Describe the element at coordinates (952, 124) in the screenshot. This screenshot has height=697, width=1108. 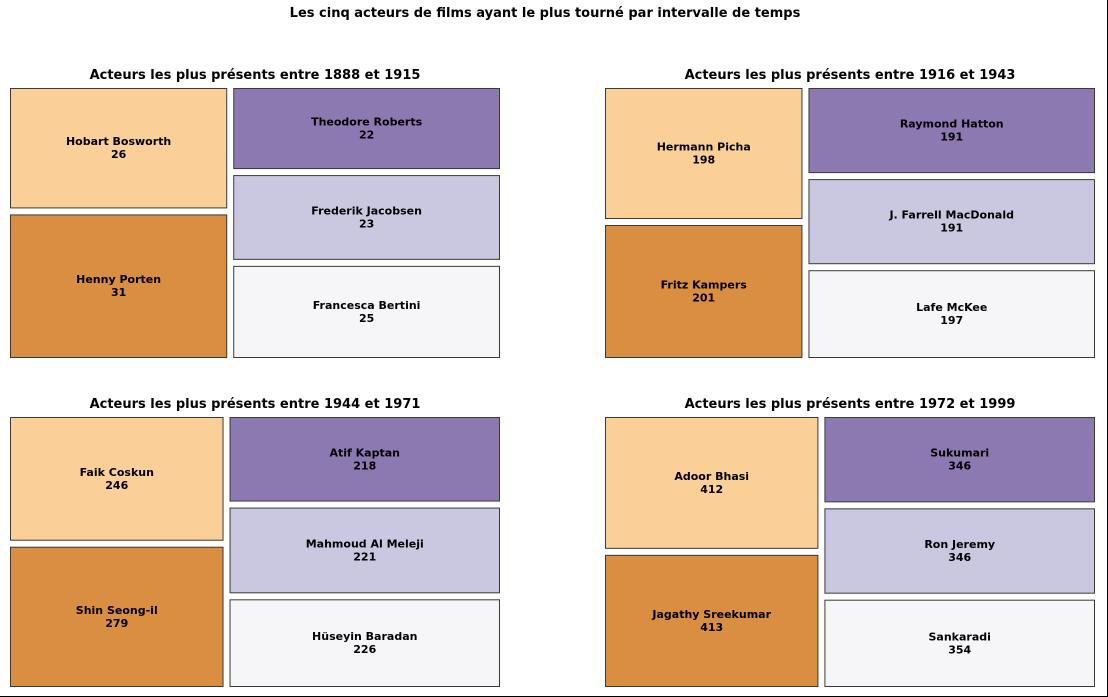
I see `treemap-label-name: Raymond Hatton` at that location.